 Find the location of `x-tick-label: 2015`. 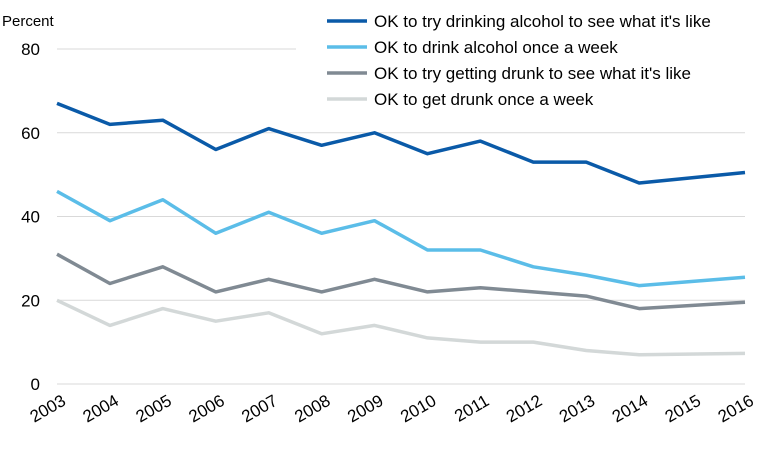

x-tick-label: 2015 is located at coordinates (683, 408).